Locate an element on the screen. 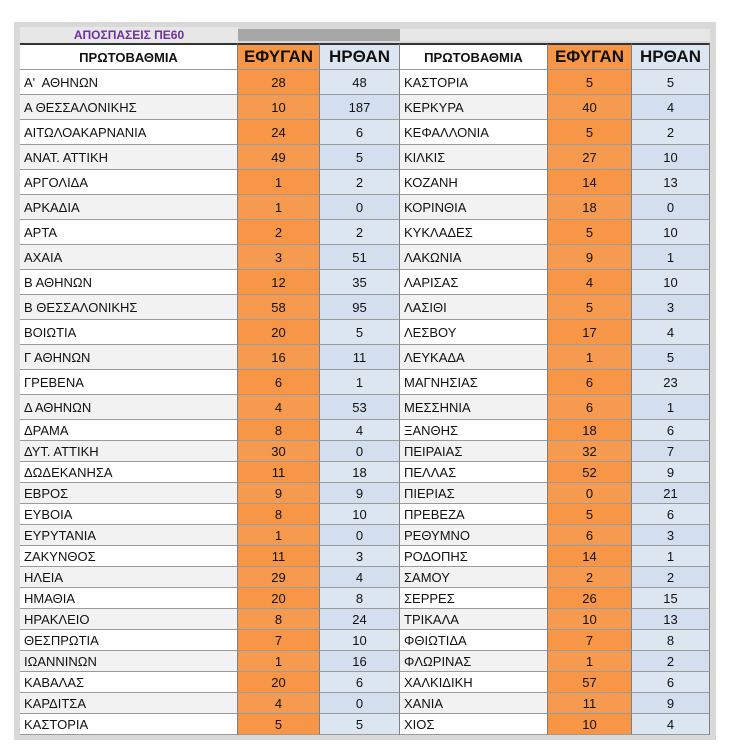 The image size is (732, 756). count: 12 is located at coordinates (279, 282).